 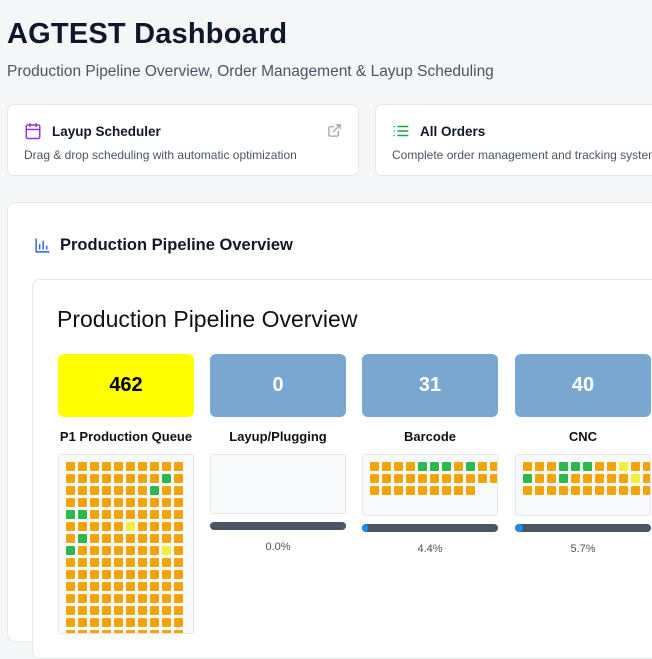 What do you see at coordinates (278, 453) in the screenshot?
I see `stage-layup-plugging: 0 Layup/Plugging 0.0%` at bounding box center [278, 453].